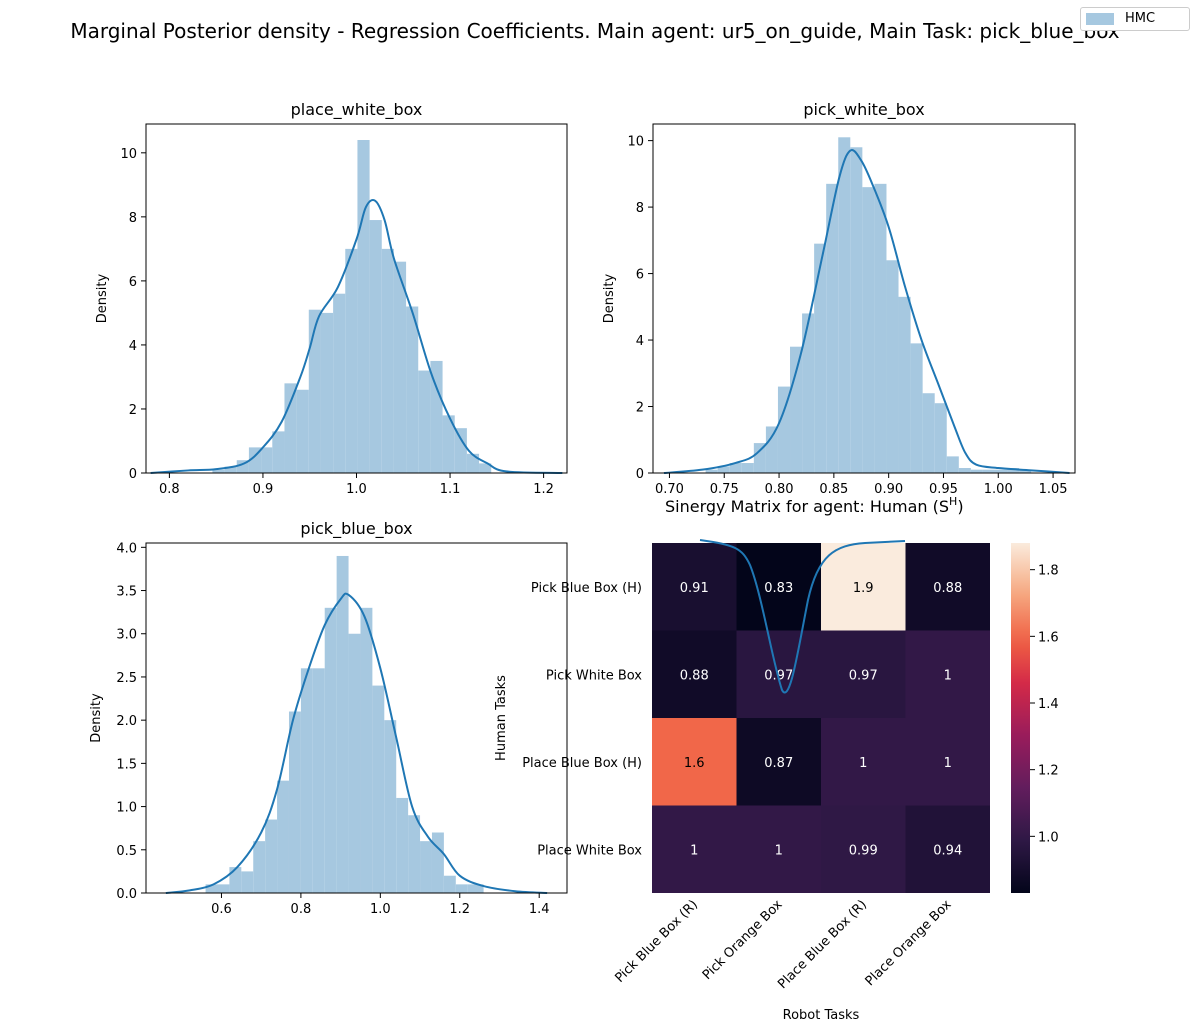  Describe the element at coordinates (960, 506) in the screenshot. I see `heatmap-title-end: )` at that location.